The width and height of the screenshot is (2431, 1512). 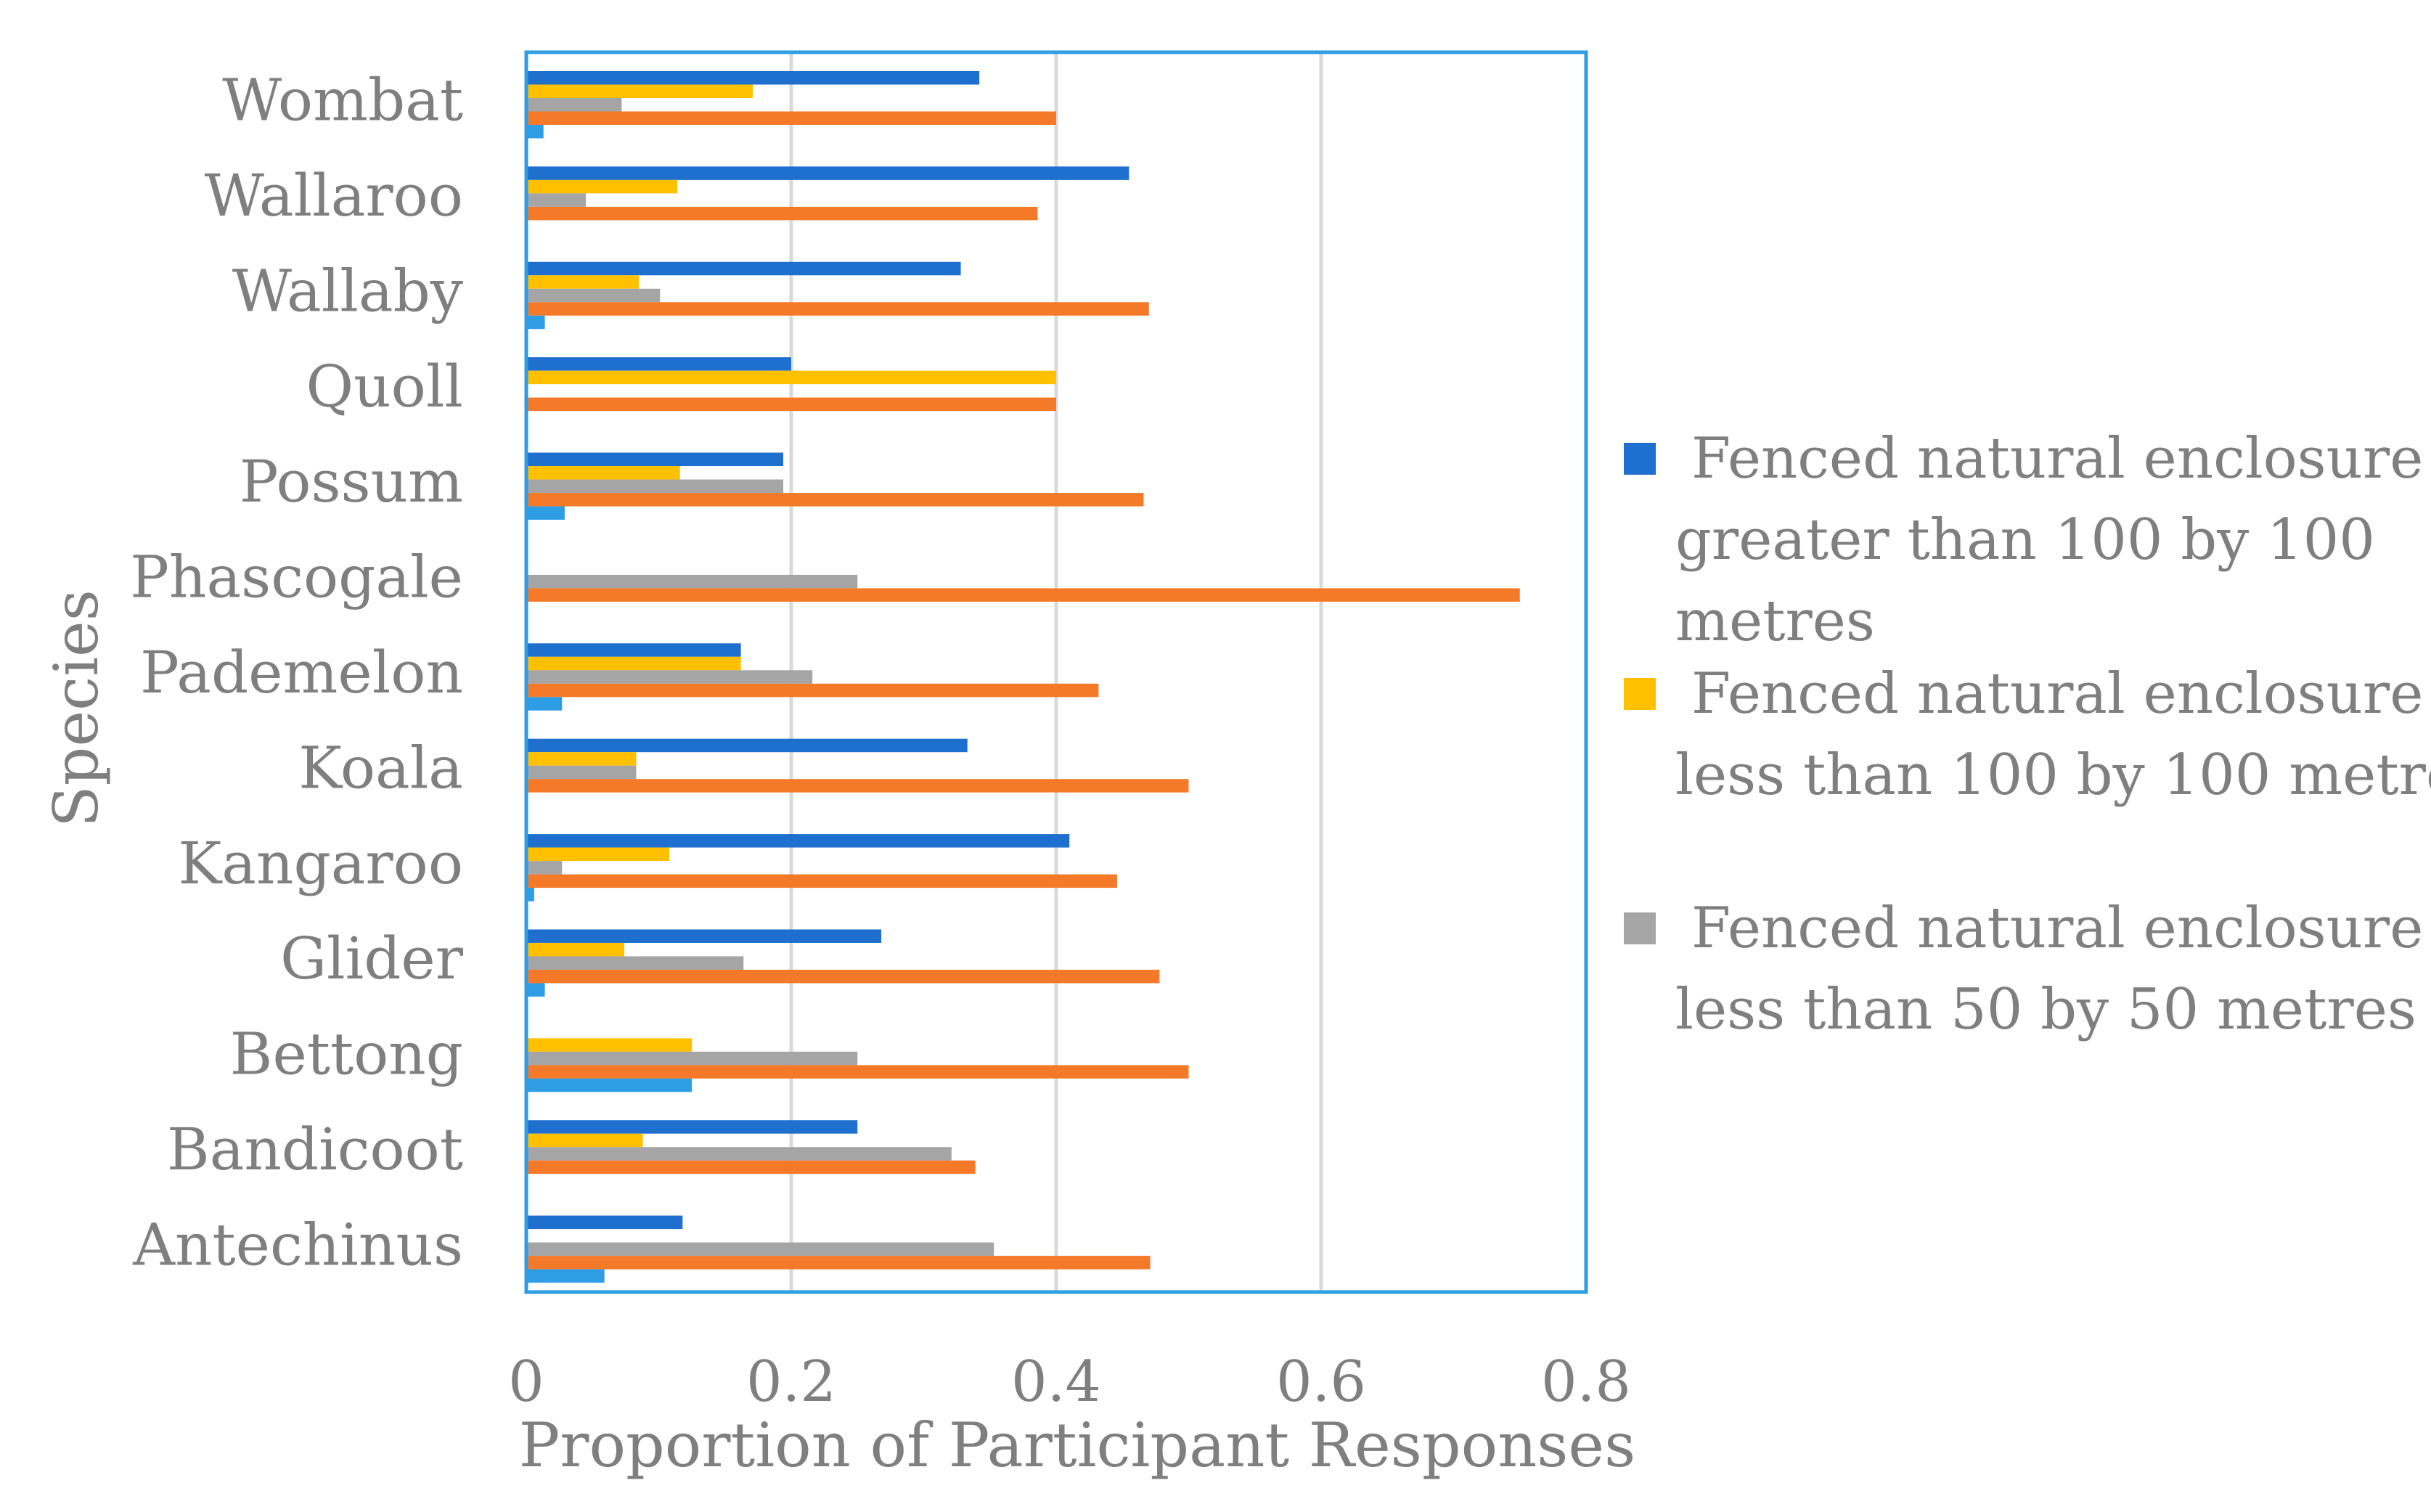 I want to click on legend-entry-2-line-1: Fenced natural enclosure, so click(x=2057, y=694).